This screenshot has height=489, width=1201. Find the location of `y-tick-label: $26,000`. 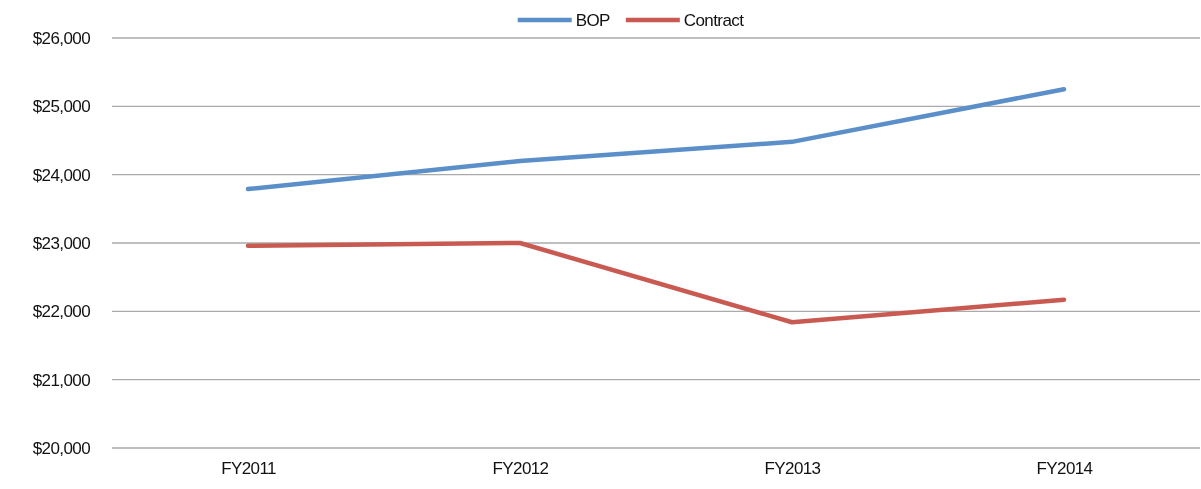

y-tick-label: $26,000 is located at coordinates (61, 38).